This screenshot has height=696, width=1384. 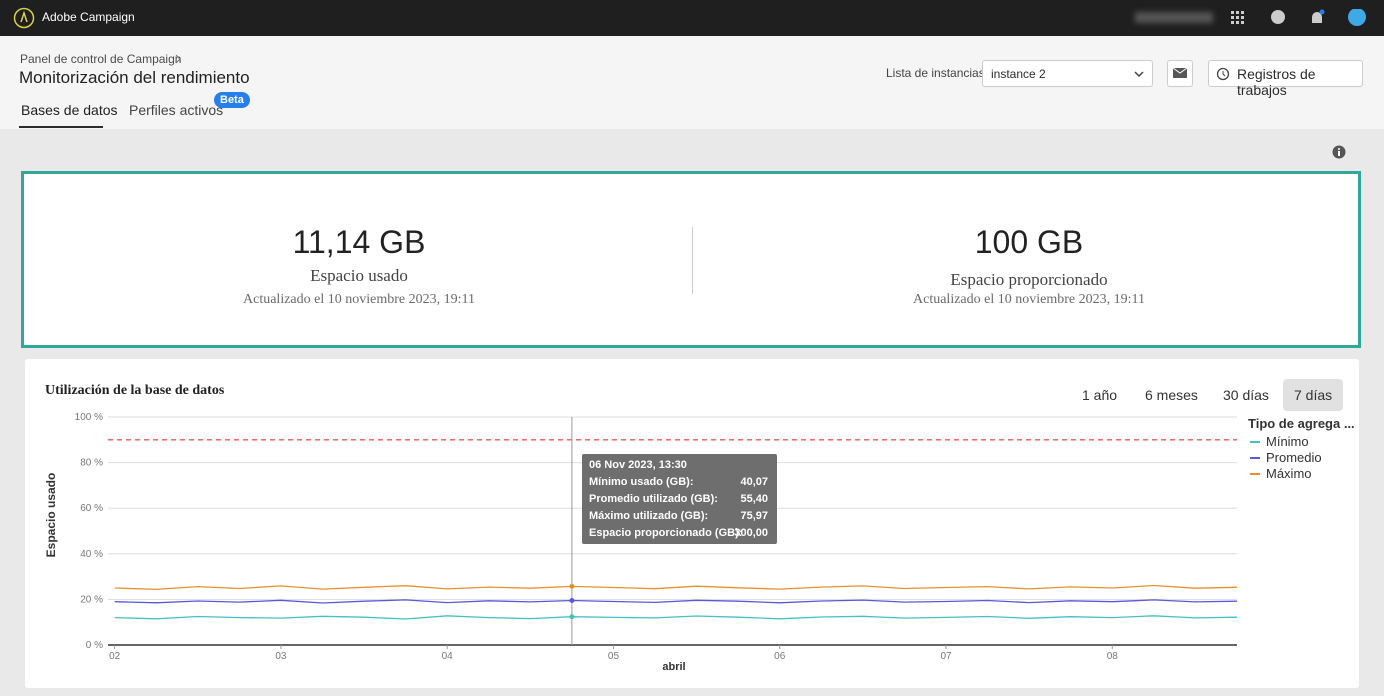 What do you see at coordinates (1357, 17) in the screenshot?
I see `avatar` at bounding box center [1357, 17].